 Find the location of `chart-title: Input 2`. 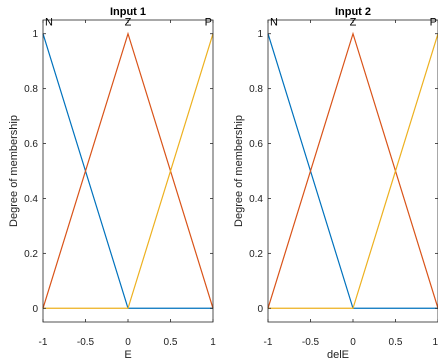

chart-title: Input 2 is located at coordinates (353, 12).